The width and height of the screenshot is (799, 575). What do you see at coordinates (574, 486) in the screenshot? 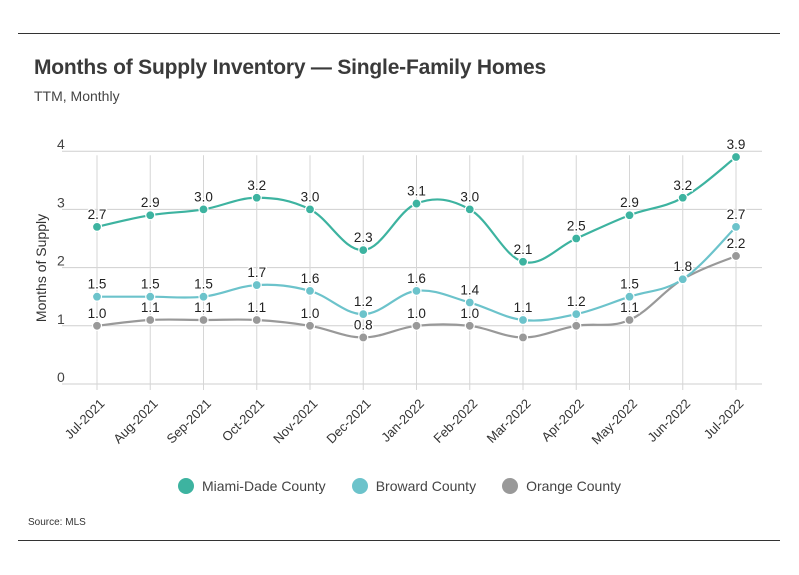
I see `legend-label-orange: Orange County` at bounding box center [574, 486].